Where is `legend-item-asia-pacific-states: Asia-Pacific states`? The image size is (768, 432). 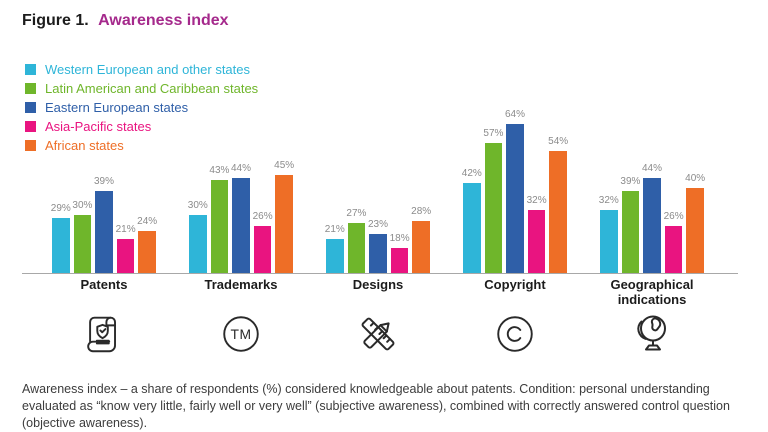 legend-item-asia-pacific-states: Asia-Pacific states is located at coordinates (141, 126).